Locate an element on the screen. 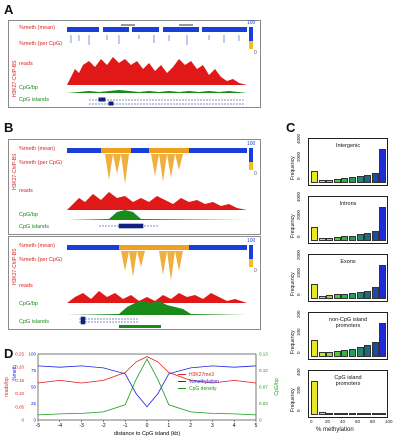 The image size is (401, 440). meth-mean-track is located at coordinates (157, 28).